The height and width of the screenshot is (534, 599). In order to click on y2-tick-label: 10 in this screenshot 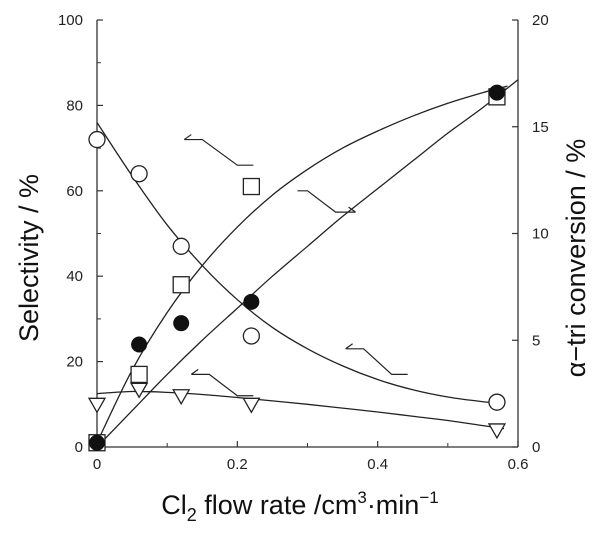, I will do `click(540, 234)`.